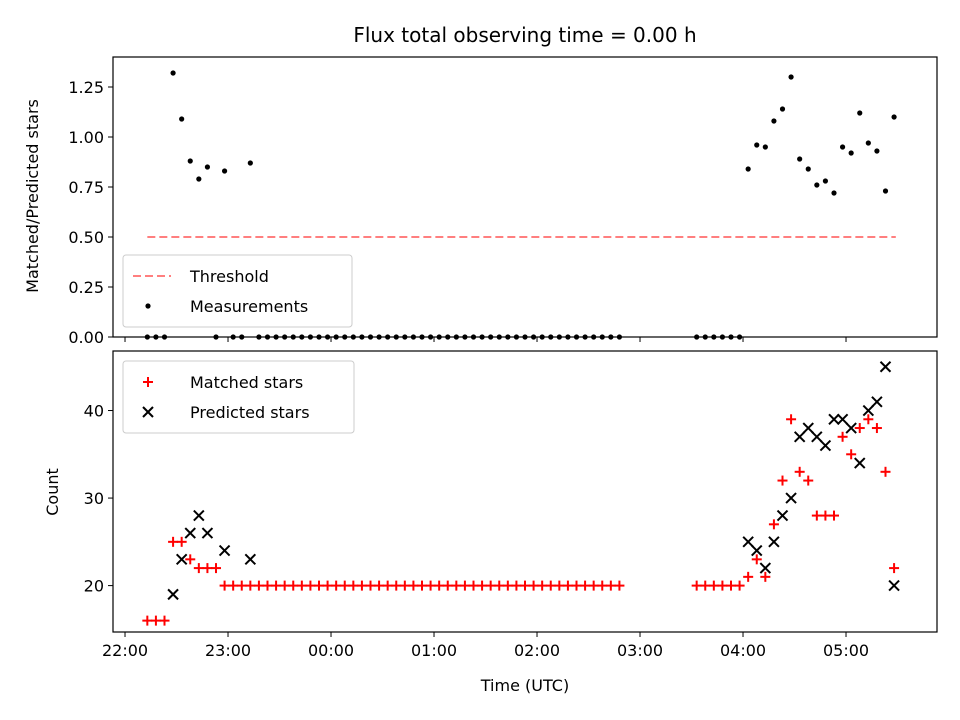 This screenshot has width=960, height=720. I want to click on legend-item: Matched stars, so click(223, 382).